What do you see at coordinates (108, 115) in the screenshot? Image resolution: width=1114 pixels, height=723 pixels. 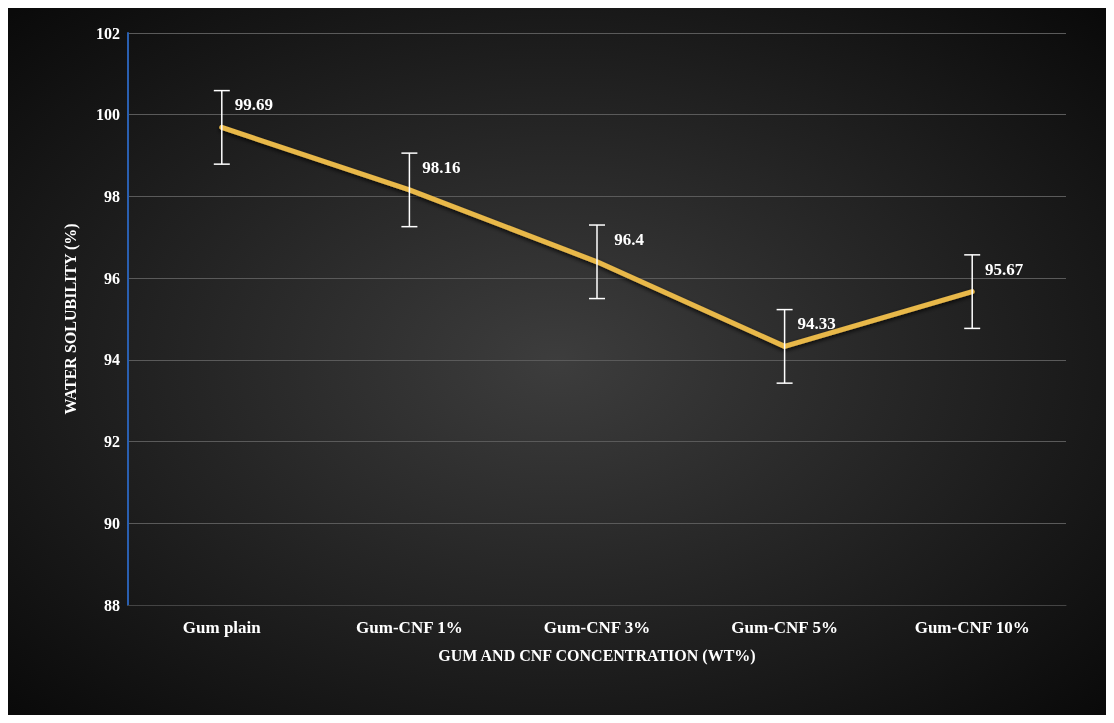 I see `y-tick-label: 100` at bounding box center [108, 115].